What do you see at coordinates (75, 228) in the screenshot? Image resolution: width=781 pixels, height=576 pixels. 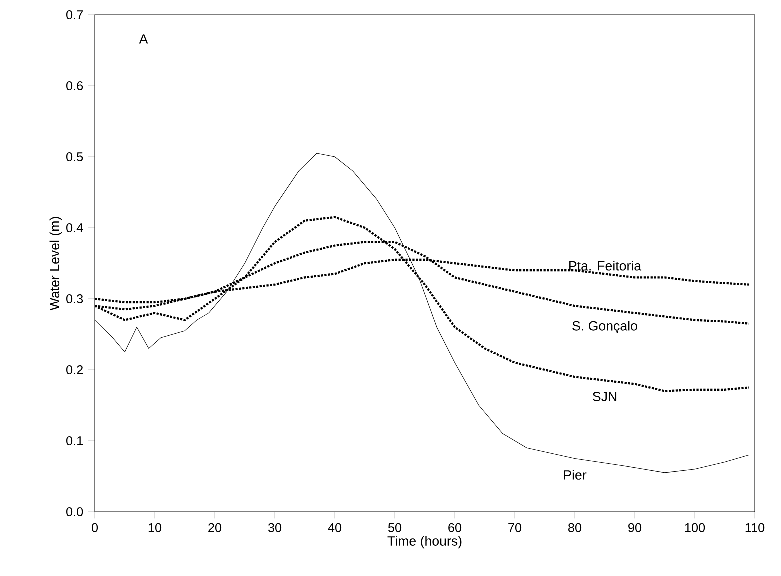 I see `y-tick-label: 0.4` at bounding box center [75, 228].